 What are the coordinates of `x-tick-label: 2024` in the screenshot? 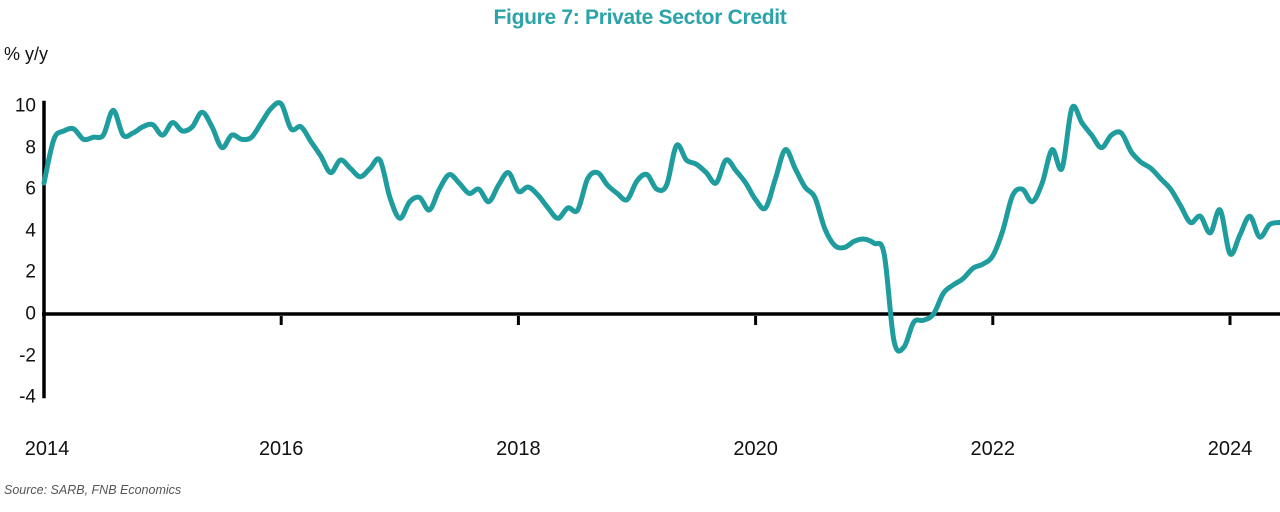 It's located at (1230, 449).